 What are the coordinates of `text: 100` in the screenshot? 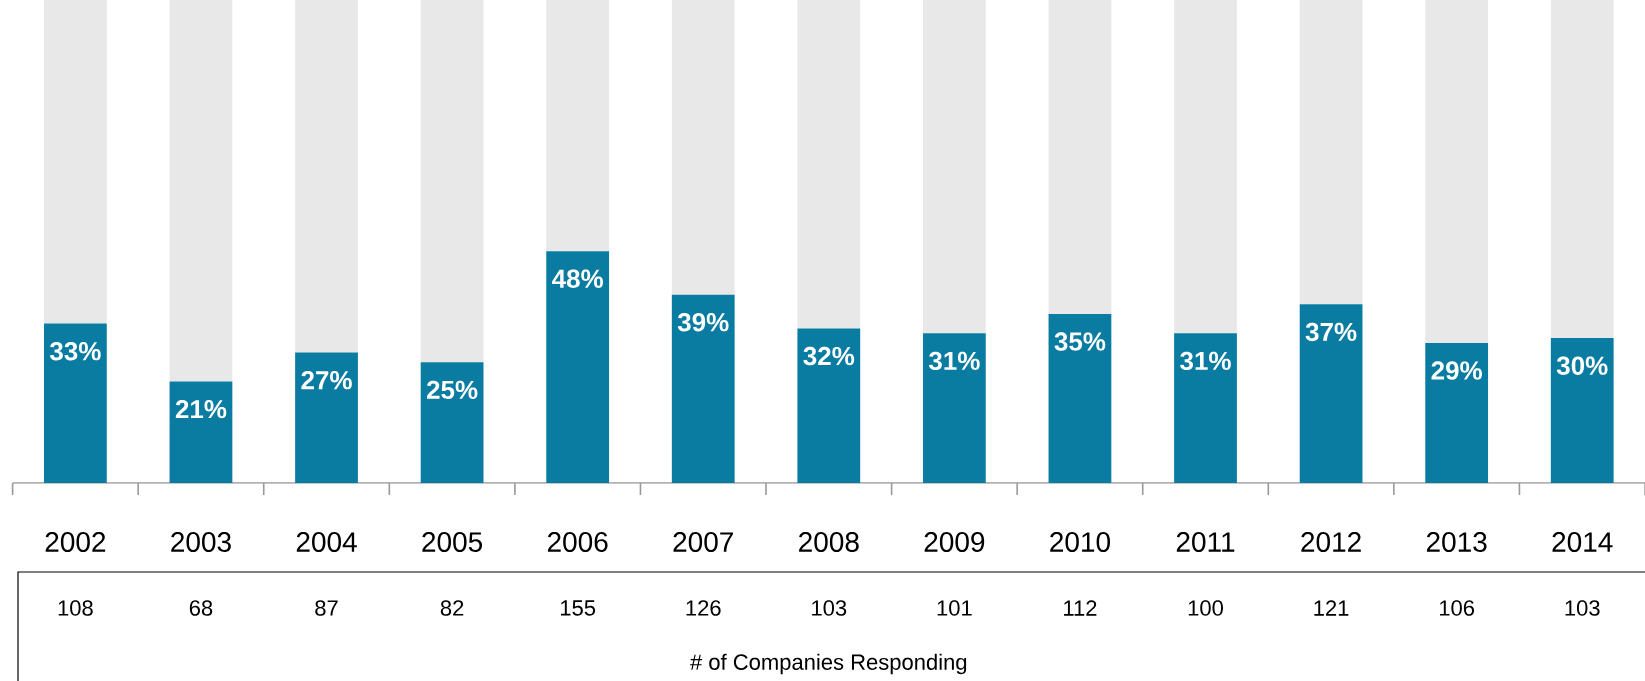 It's located at (1205, 608).